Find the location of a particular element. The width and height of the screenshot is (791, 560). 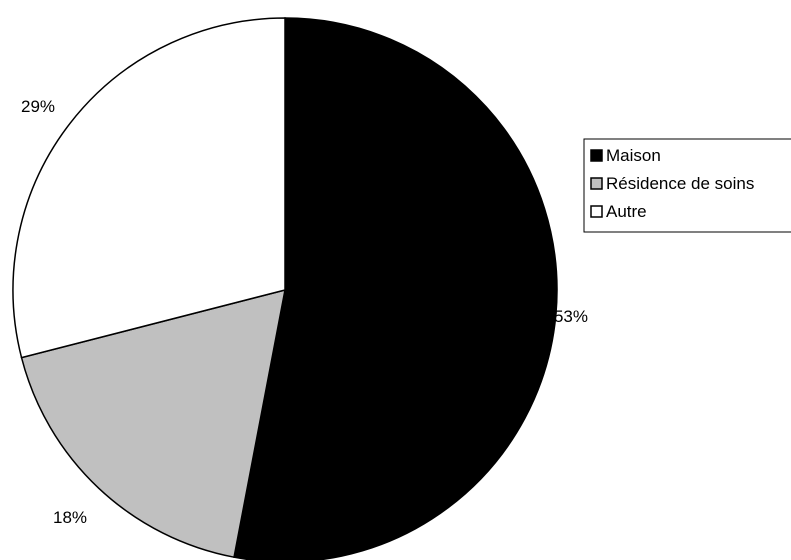

legend: Maison Résidence de soins Autre is located at coordinates (687, 185).